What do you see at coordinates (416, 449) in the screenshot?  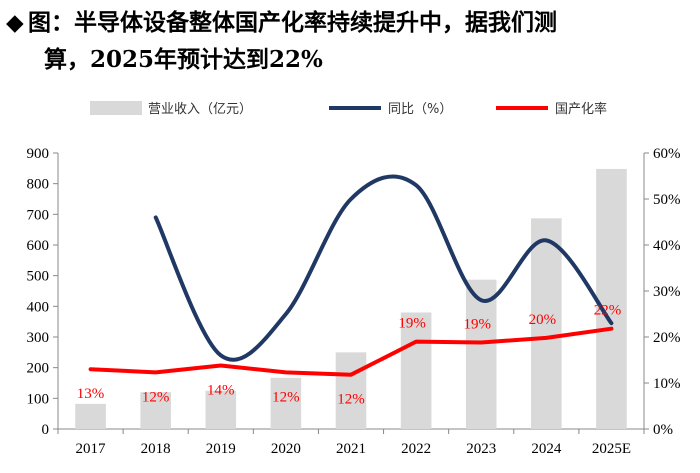 I see `x-tick-label: 2022` at bounding box center [416, 449].